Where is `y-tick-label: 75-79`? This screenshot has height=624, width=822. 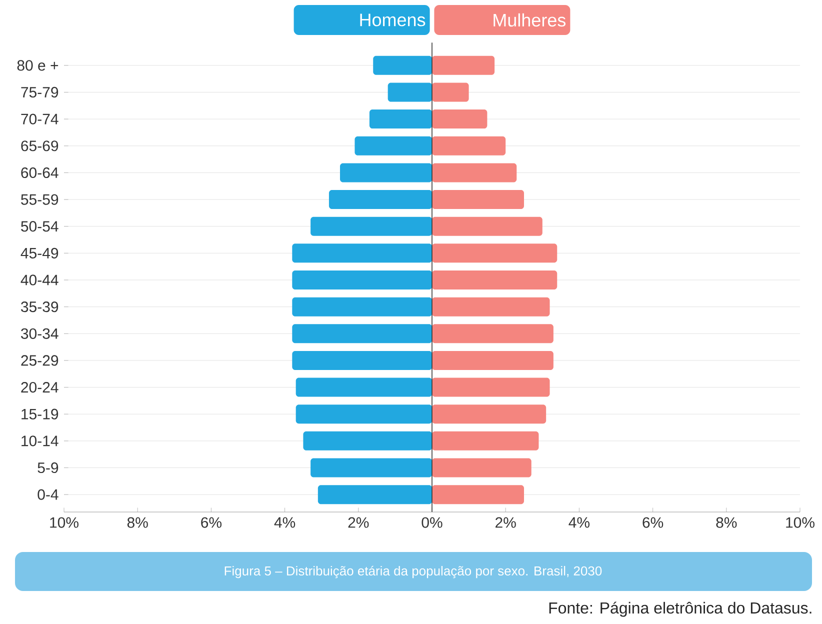 y-tick-label: 75-79 is located at coordinates (39, 92).